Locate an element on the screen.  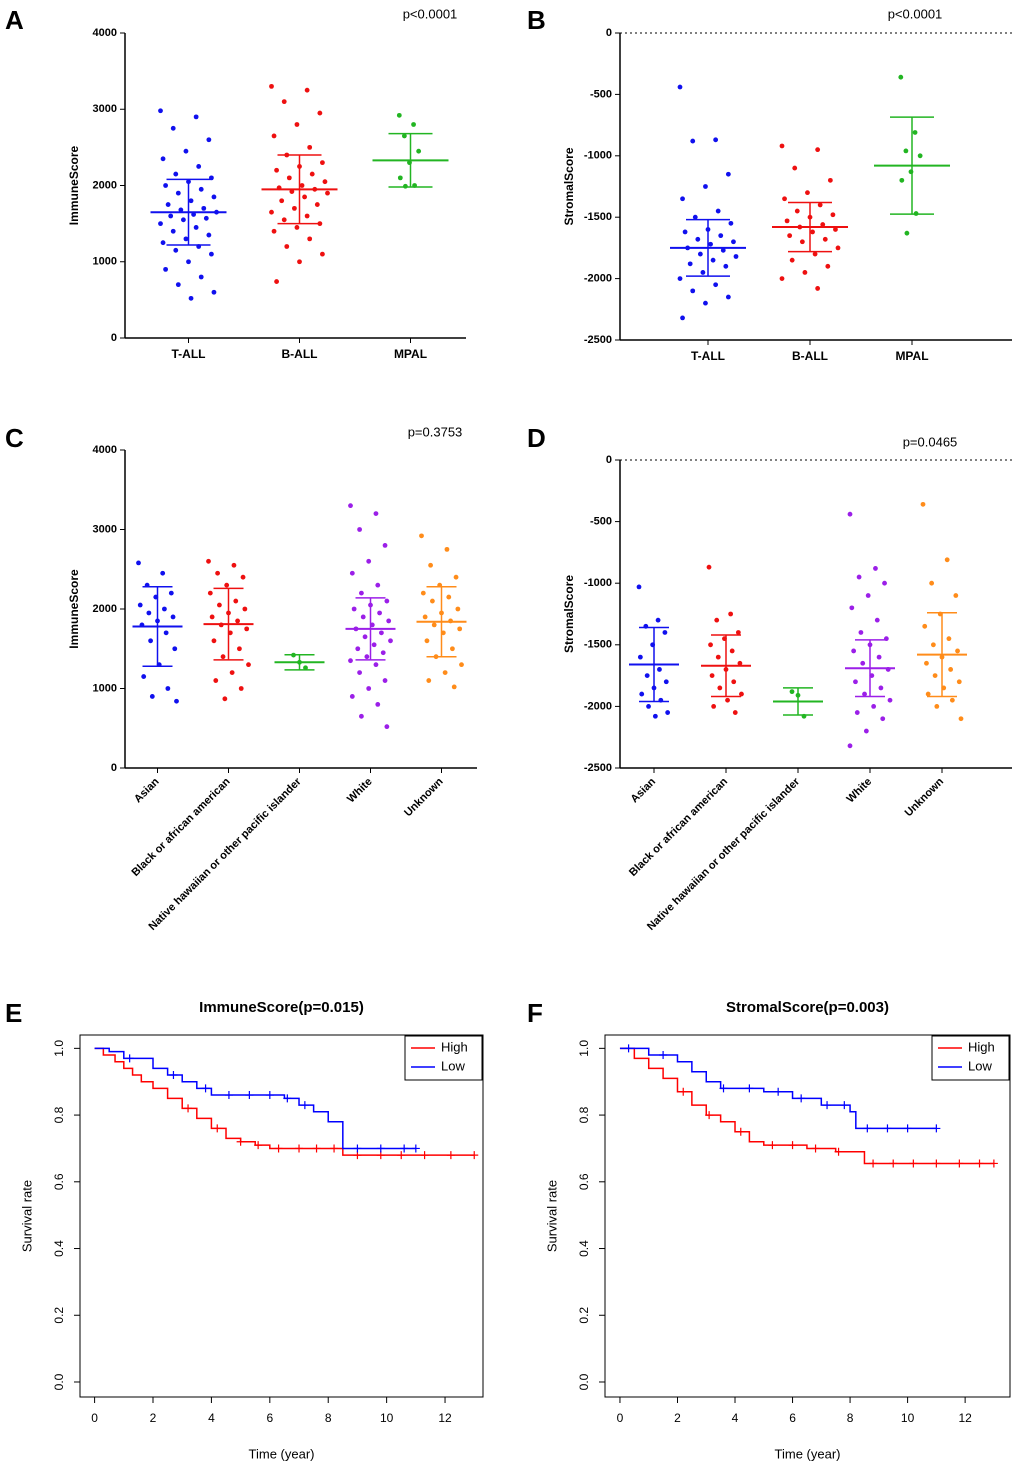
y-tick-label: 1000 is located at coordinates (105, 262).